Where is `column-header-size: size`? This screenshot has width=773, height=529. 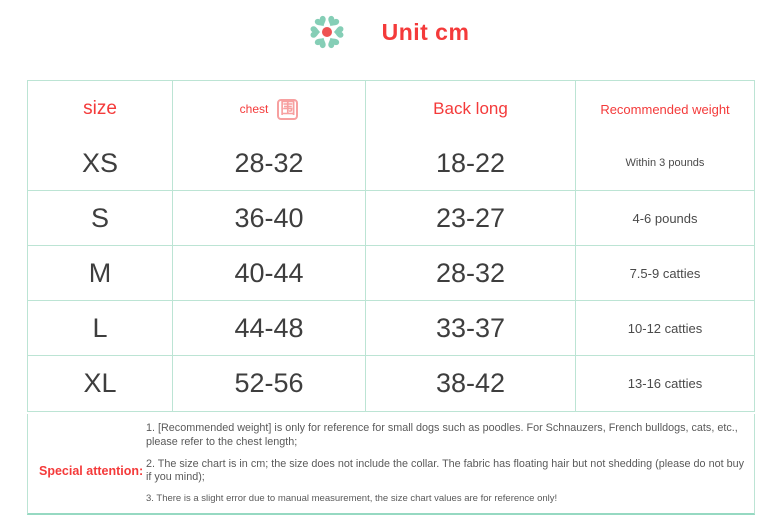 column-header-size: size is located at coordinates (100, 109).